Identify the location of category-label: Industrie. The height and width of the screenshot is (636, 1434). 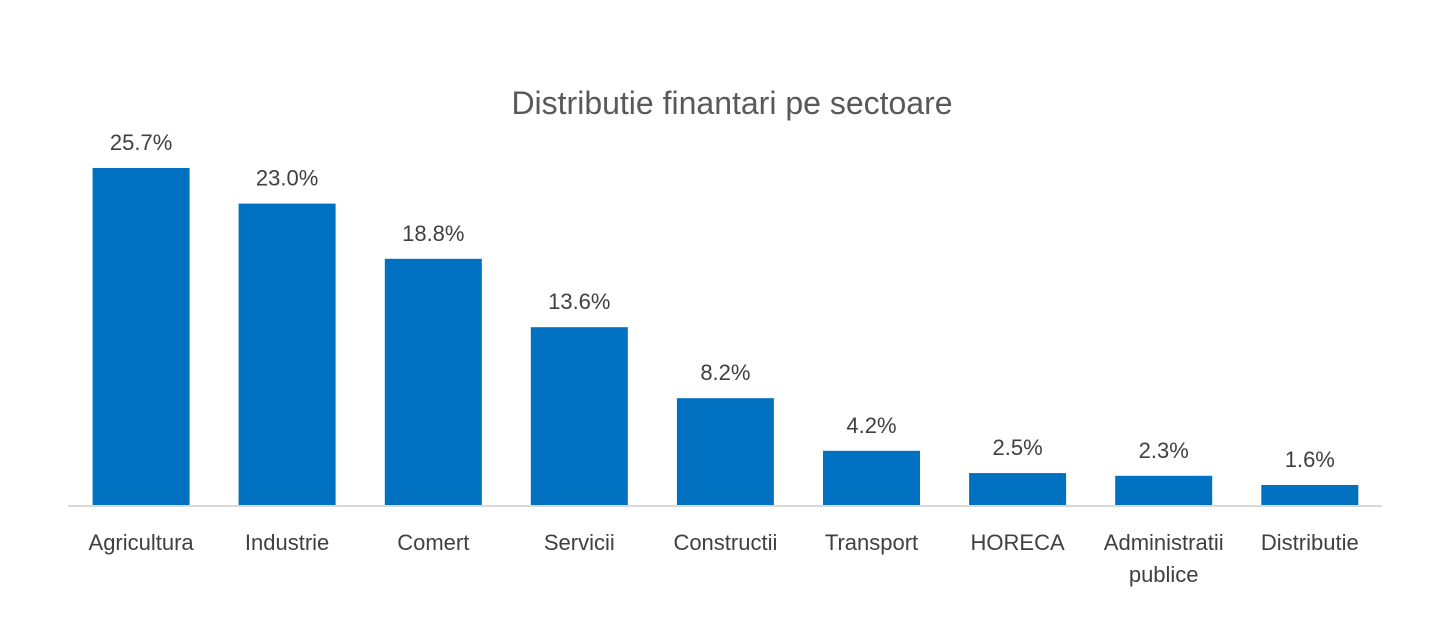
(287, 542).